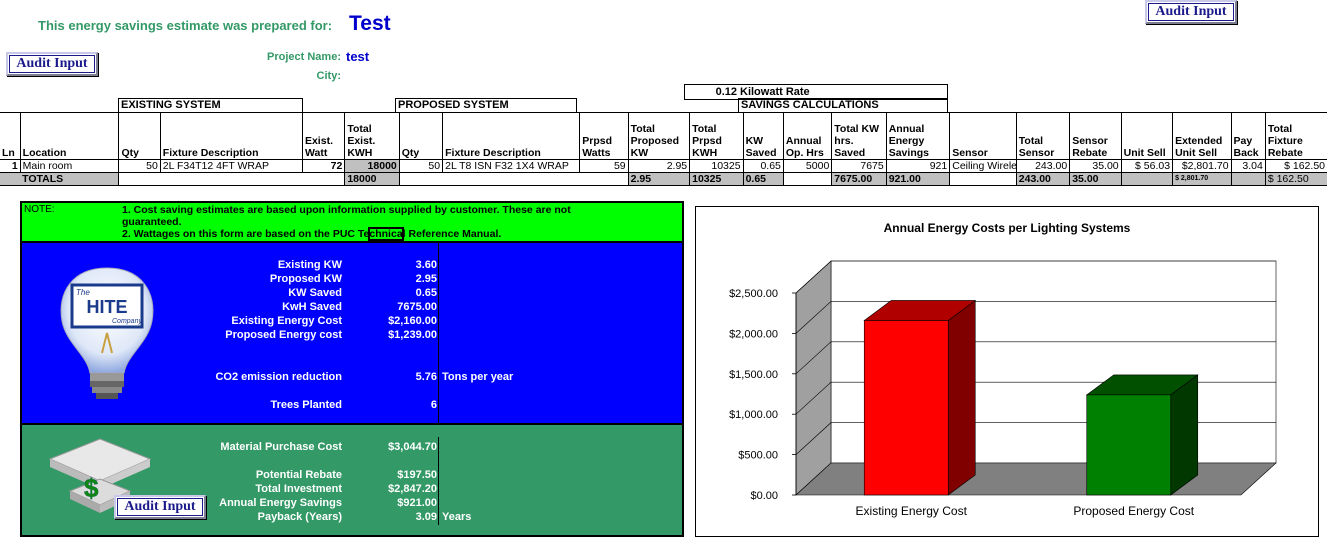 The width and height of the screenshot is (1327, 541). Describe the element at coordinates (1095, 179) in the screenshot. I see `totals-sensor-rebate: 35.00` at that location.